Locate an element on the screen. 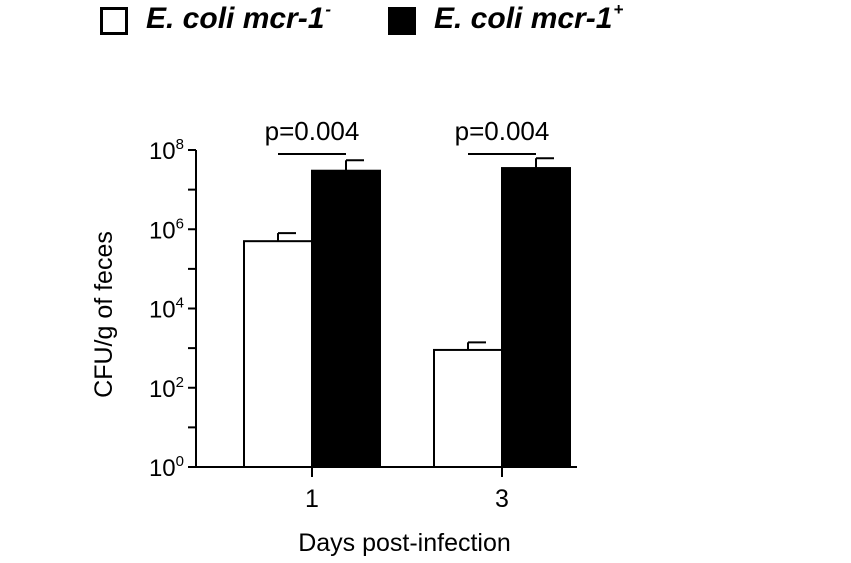 This screenshot has width=851, height=563. y-tick-label: 10² is located at coordinates (166, 388).